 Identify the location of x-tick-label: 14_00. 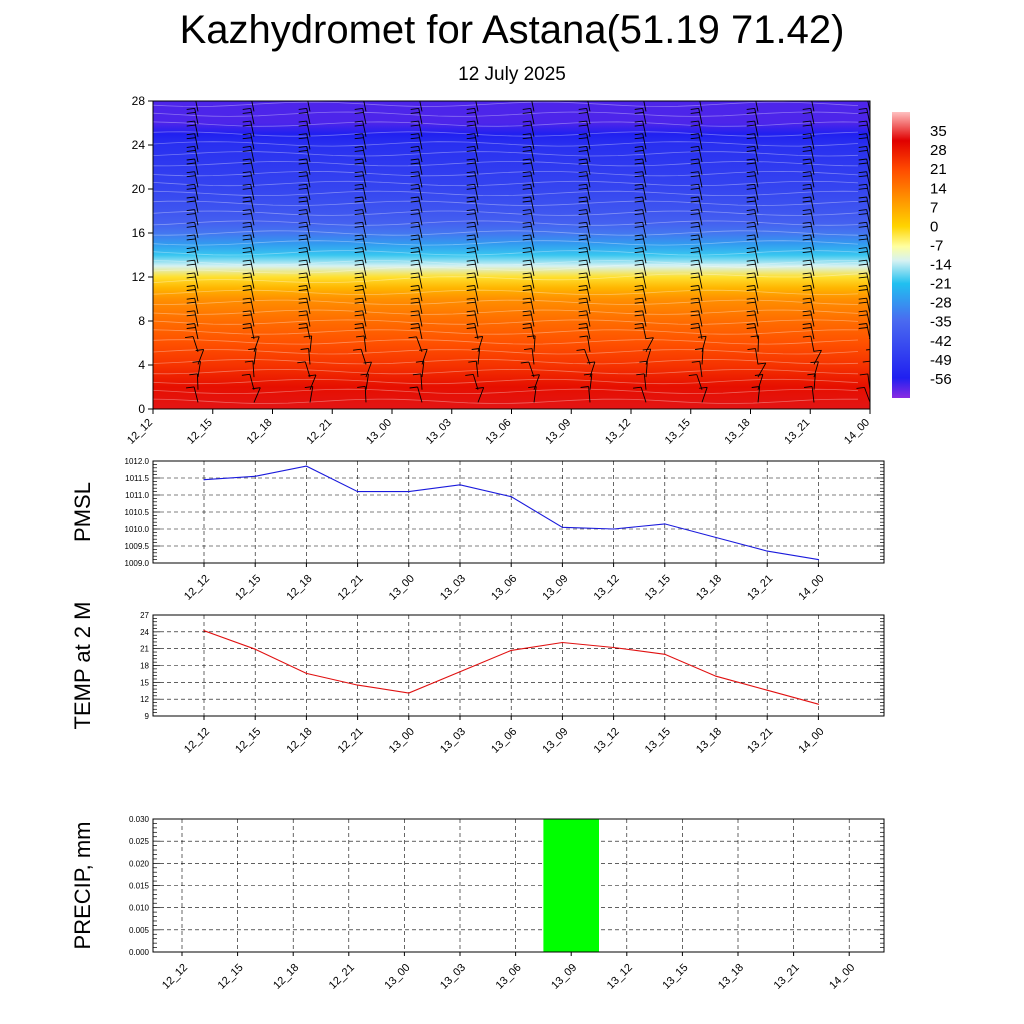
(857, 432).